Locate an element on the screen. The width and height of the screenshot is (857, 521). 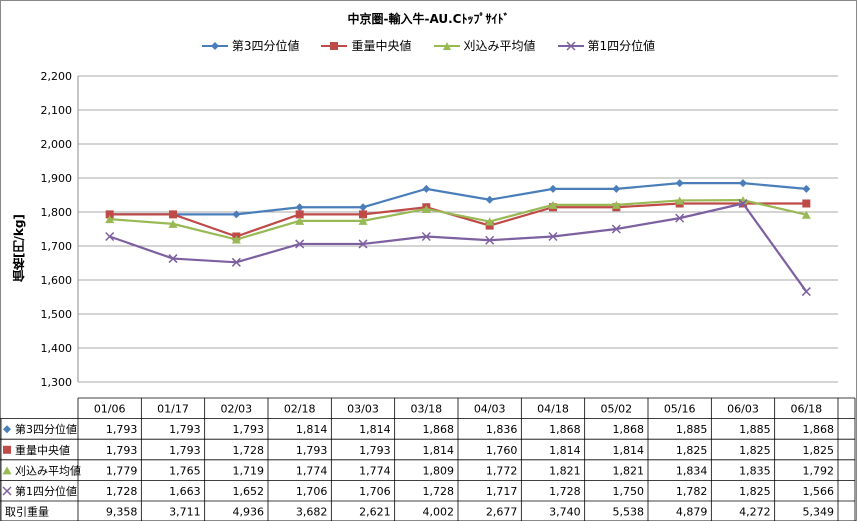
chart-title: 中京圏-輸入牛-AU.Cﾄｯﾌﾟｻｲﾄﾞ is located at coordinates (428, 19).